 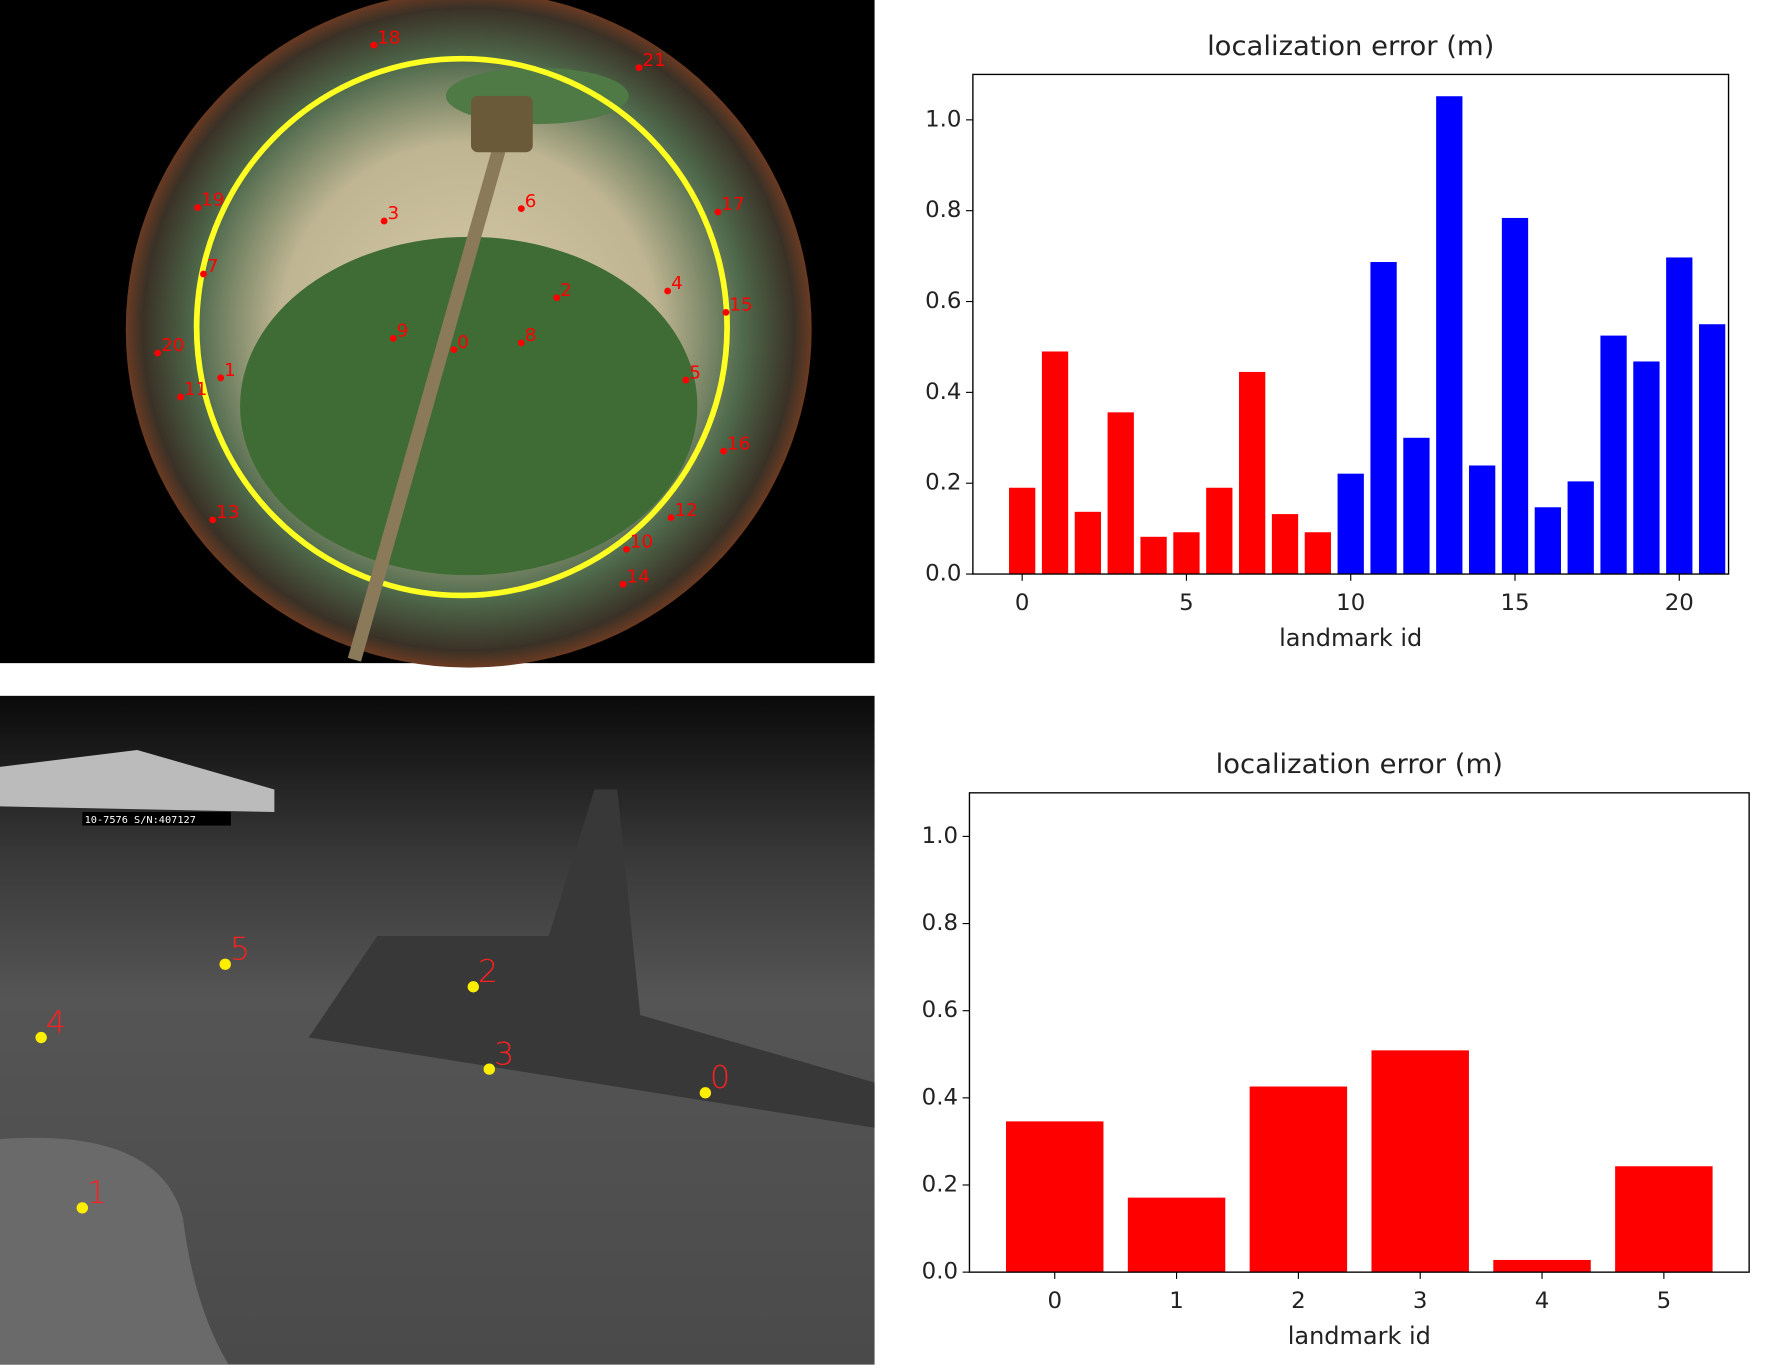 What do you see at coordinates (227, 512) in the screenshot?
I see `landmark-label: 13` at bounding box center [227, 512].